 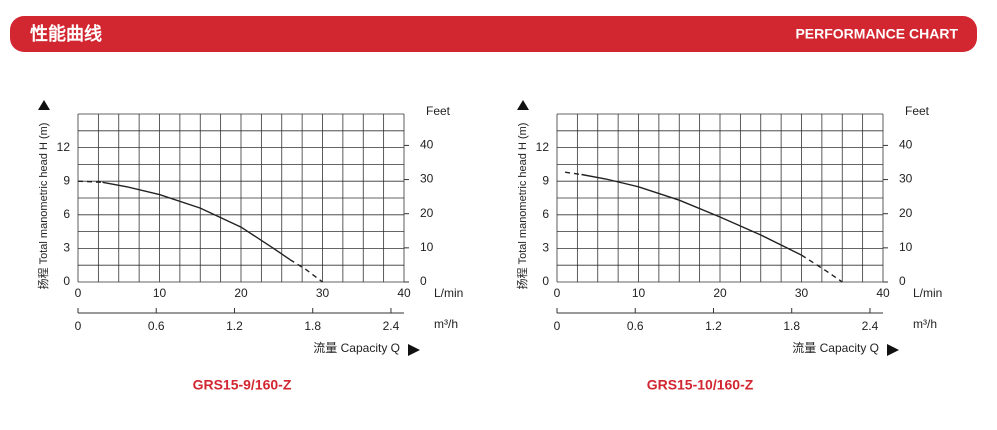 I want to click on chart-title: GRS15-9/160-Z, so click(x=242, y=385).